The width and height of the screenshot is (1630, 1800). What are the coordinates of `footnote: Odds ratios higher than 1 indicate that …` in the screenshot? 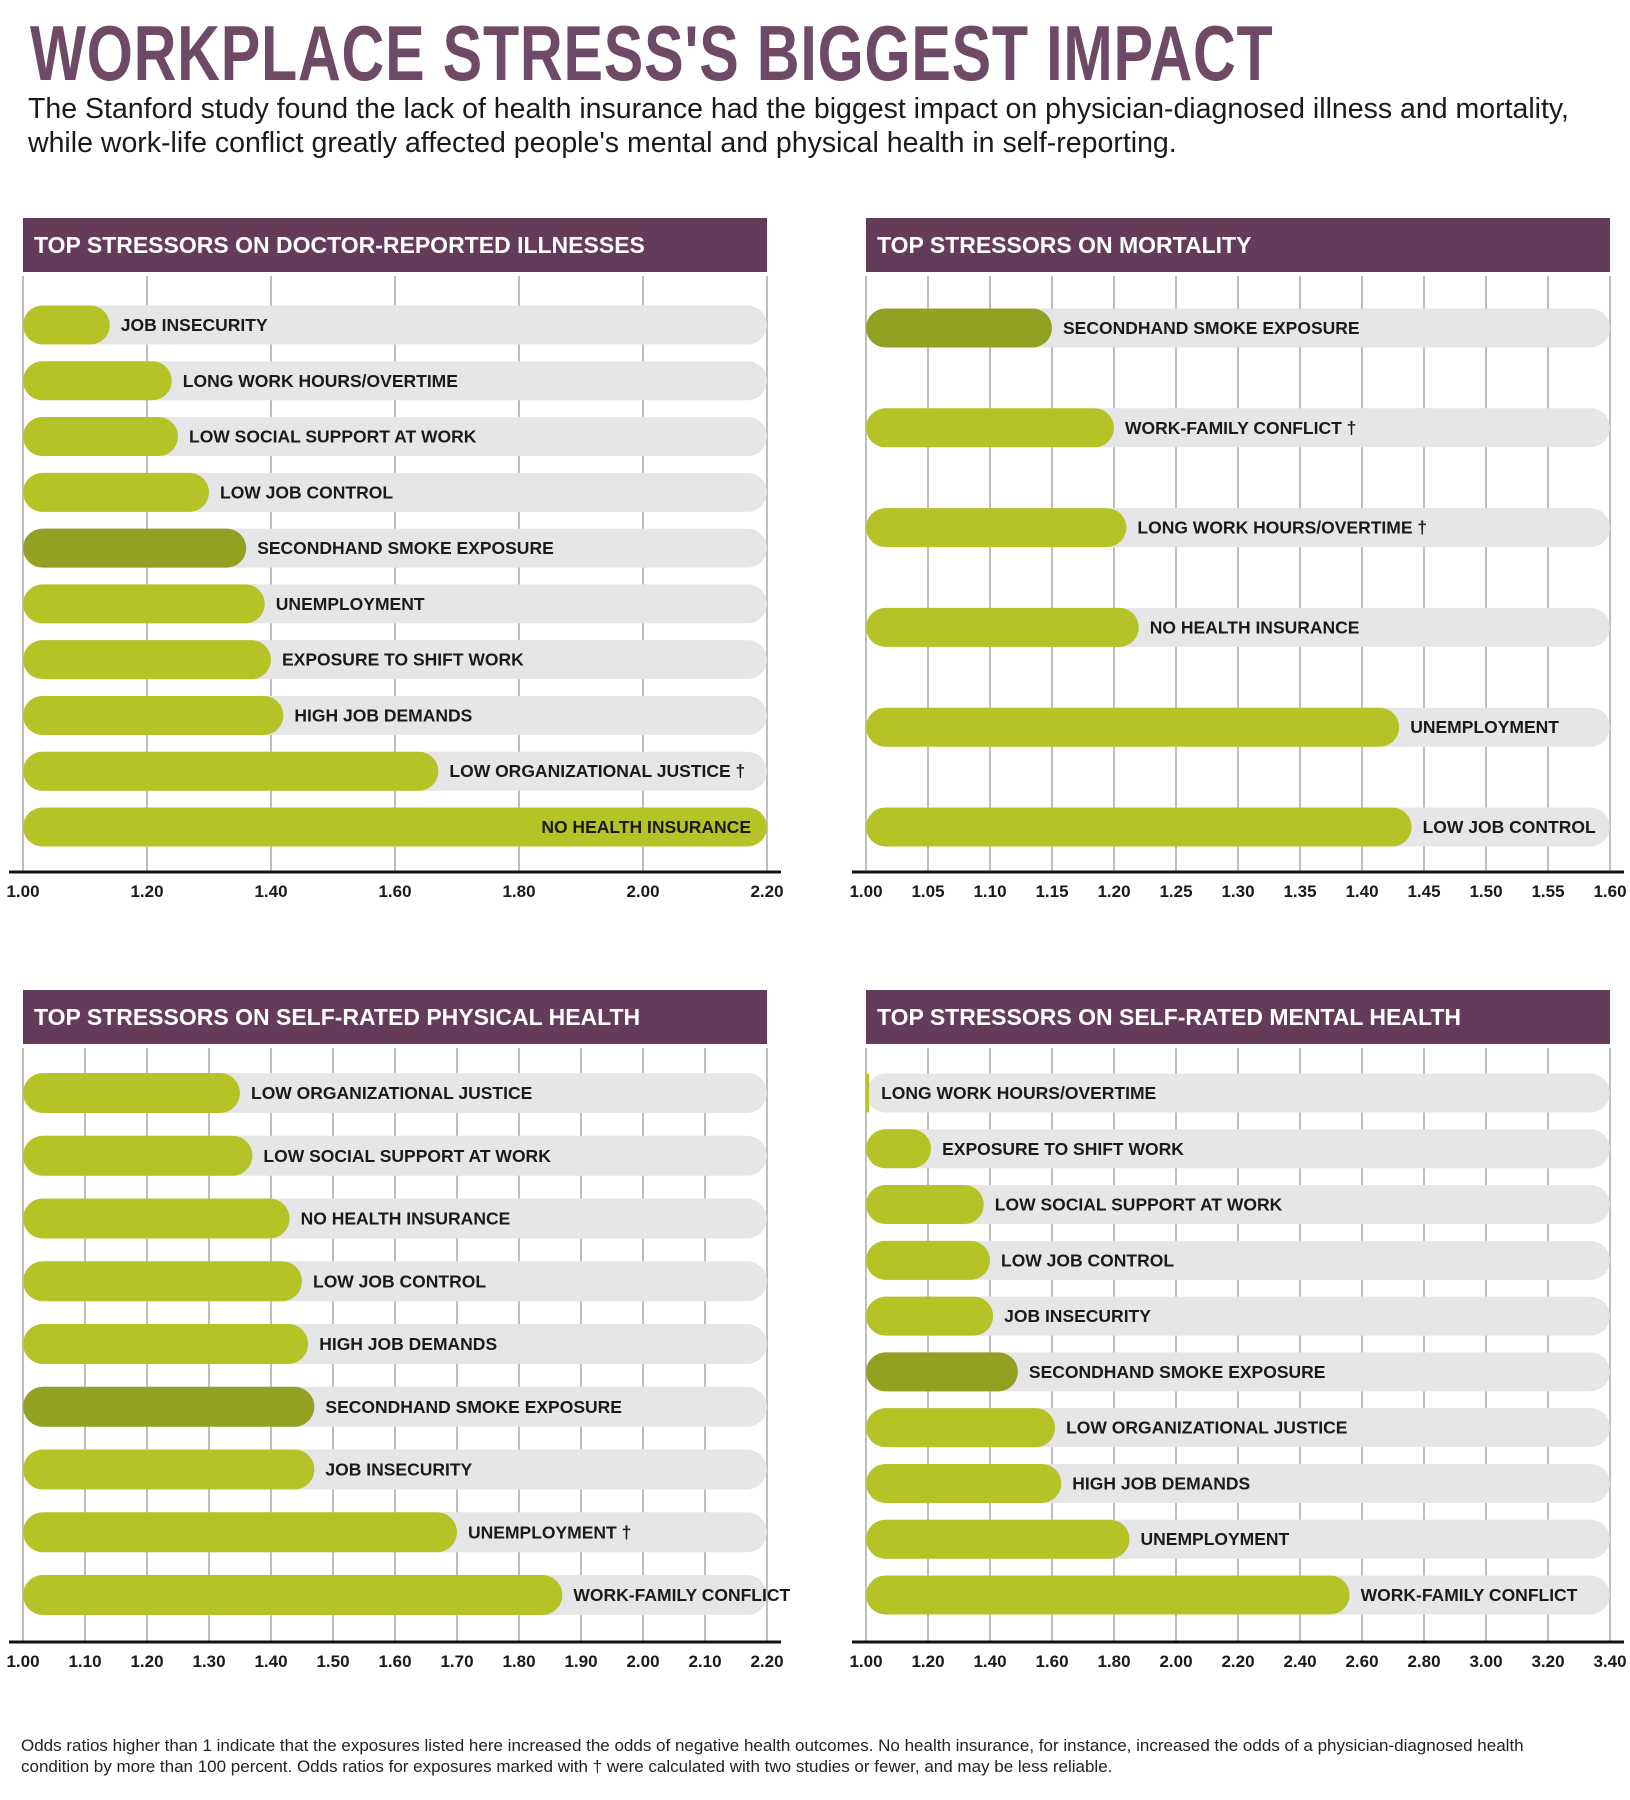 It's located at (772, 1756).